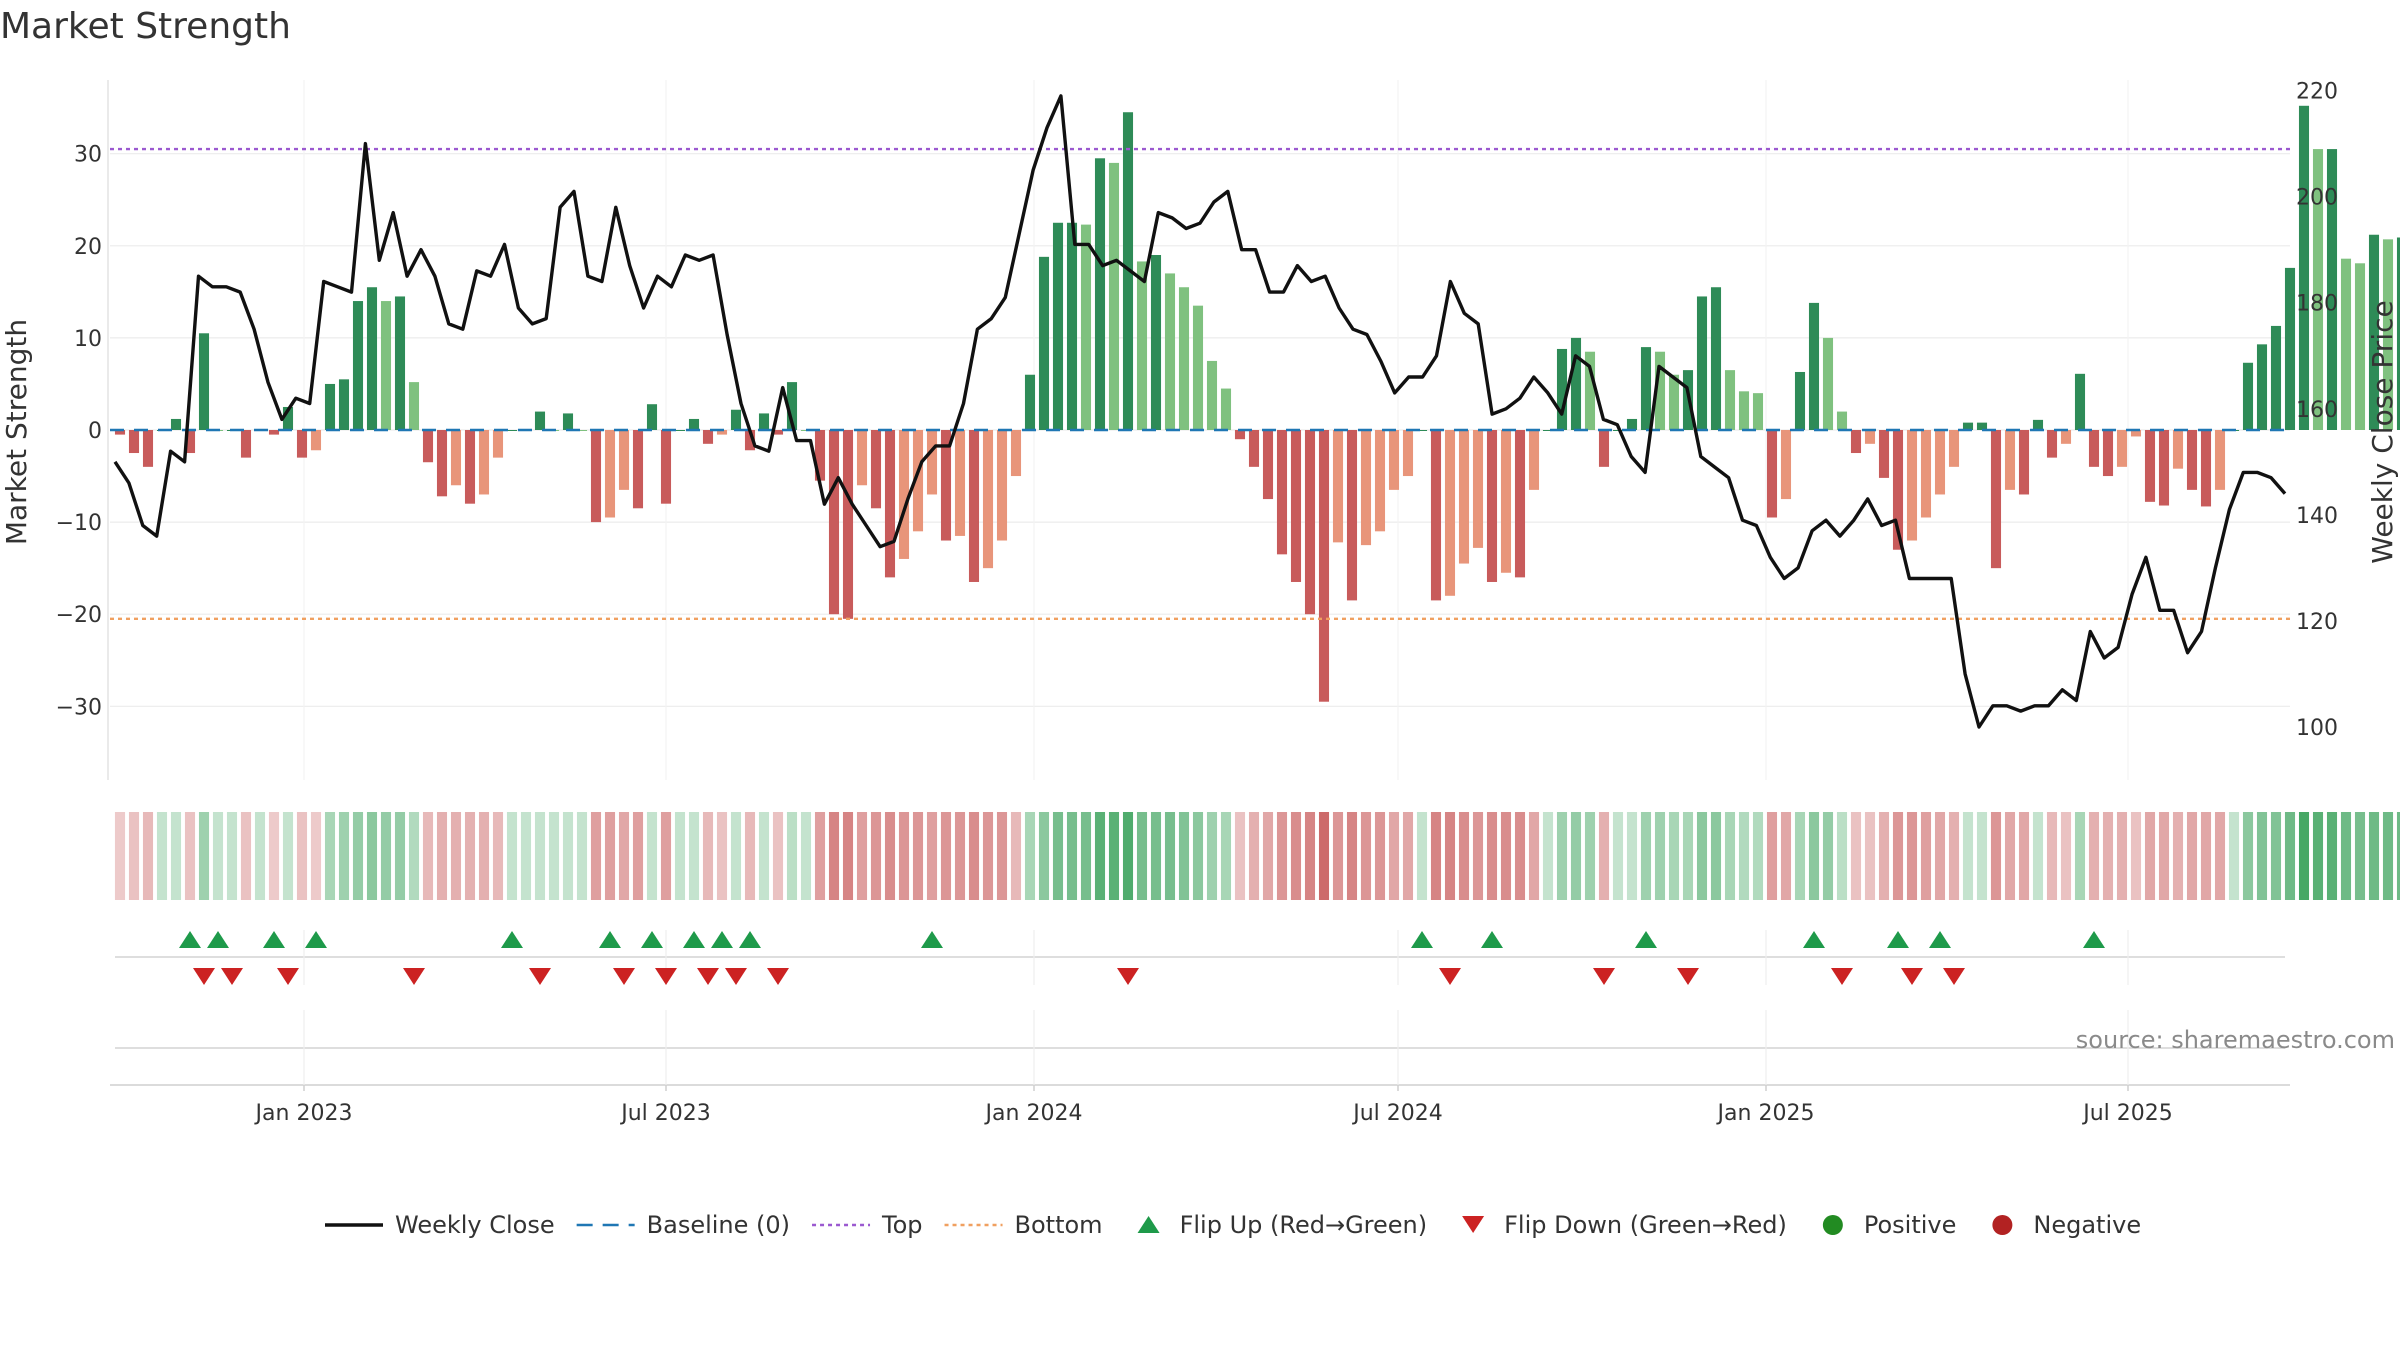 The height and width of the screenshot is (1350, 2400). What do you see at coordinates (2002, 1225) in the screenshot?
I see `legend-swatch-negative` at bounding box center [2002, 1225].